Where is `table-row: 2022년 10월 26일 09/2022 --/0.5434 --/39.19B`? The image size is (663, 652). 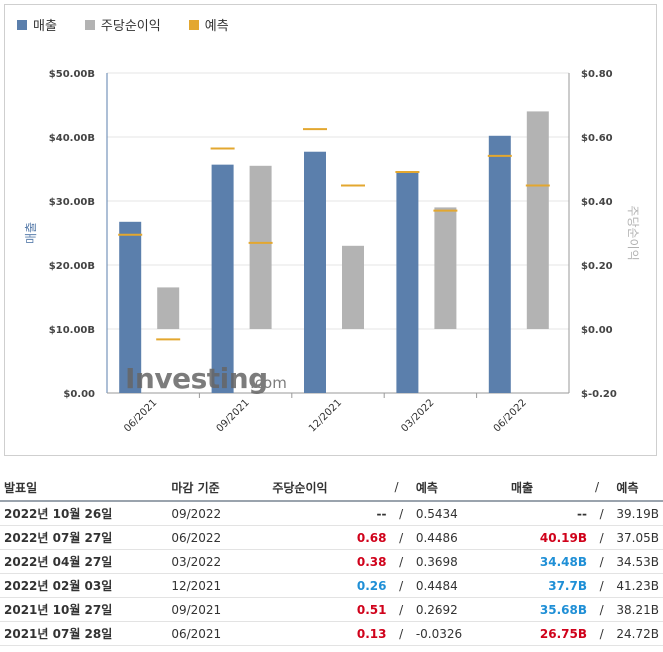 table-row: 2022년 10월 26일 09/2022 --/0.5434 --/39.19B is located at coordinates (331, 513).